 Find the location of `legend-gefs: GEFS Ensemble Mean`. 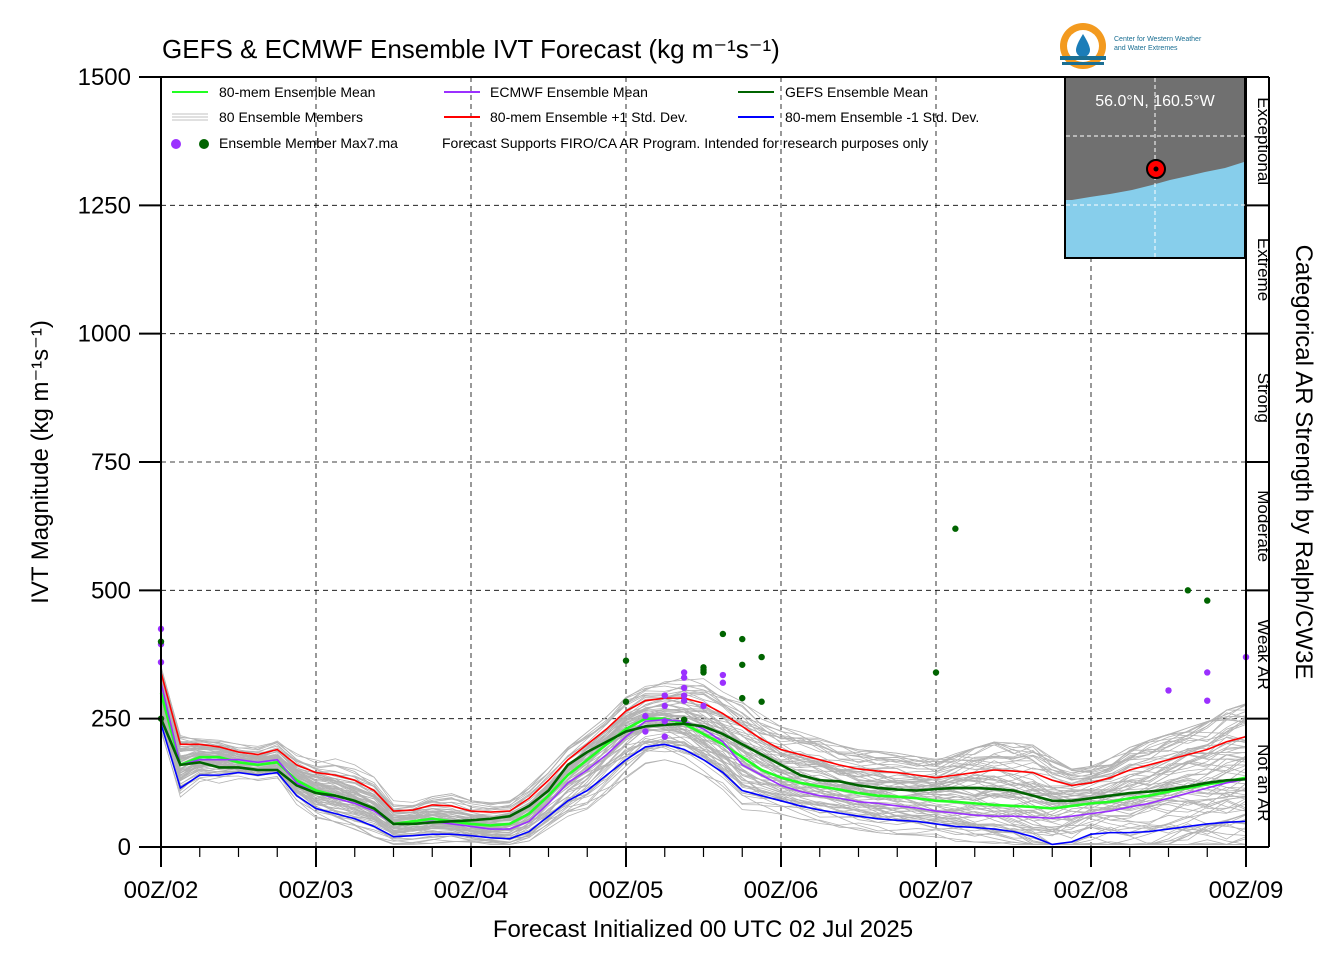

legend-gefs: GEFS Ensemble Mean is located at coordinates (856, 92).